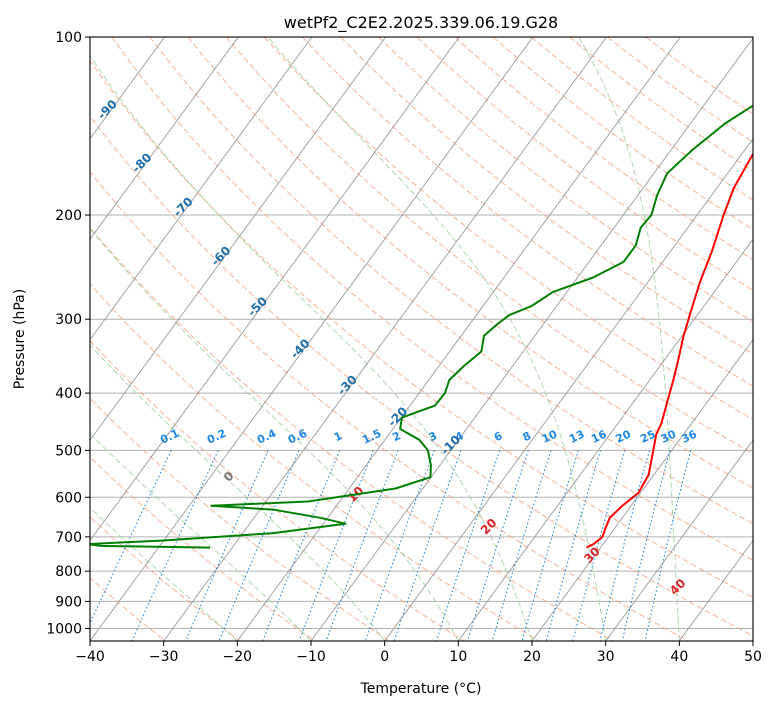 The image size is (775, 708). What do you see at coordinates (68, 498) in the screenshot?
I see `y-tick-label: 600` at bounding box center [68, 498].